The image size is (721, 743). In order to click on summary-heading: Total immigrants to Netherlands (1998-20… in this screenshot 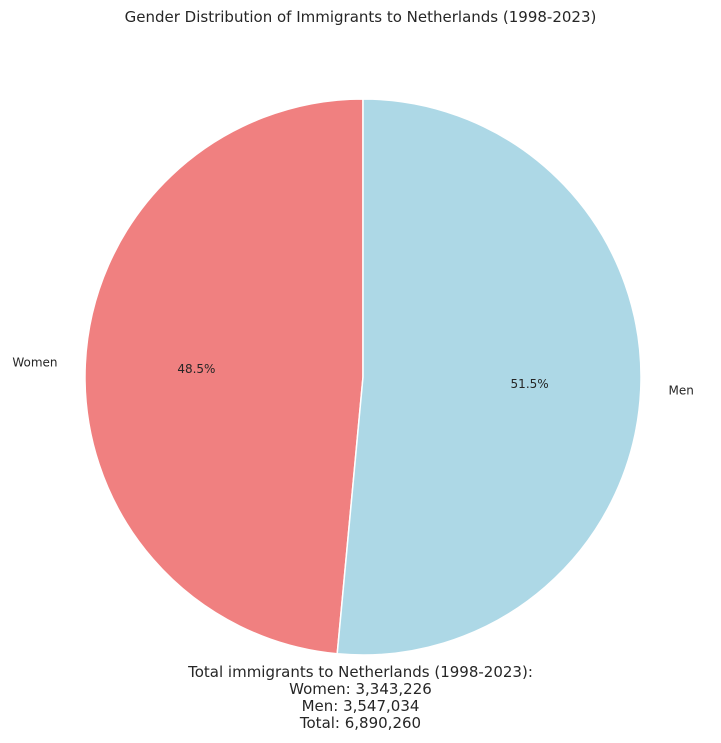, I will do `click(360, 672)`.